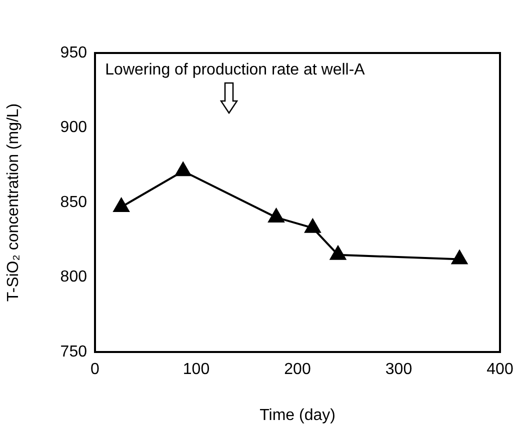 Image resolution: width=532 pixels, height=429 pixels. Describe the element at coordinates (74, 53) in the screenshot. I see `y-tick-label: 950` at that location.